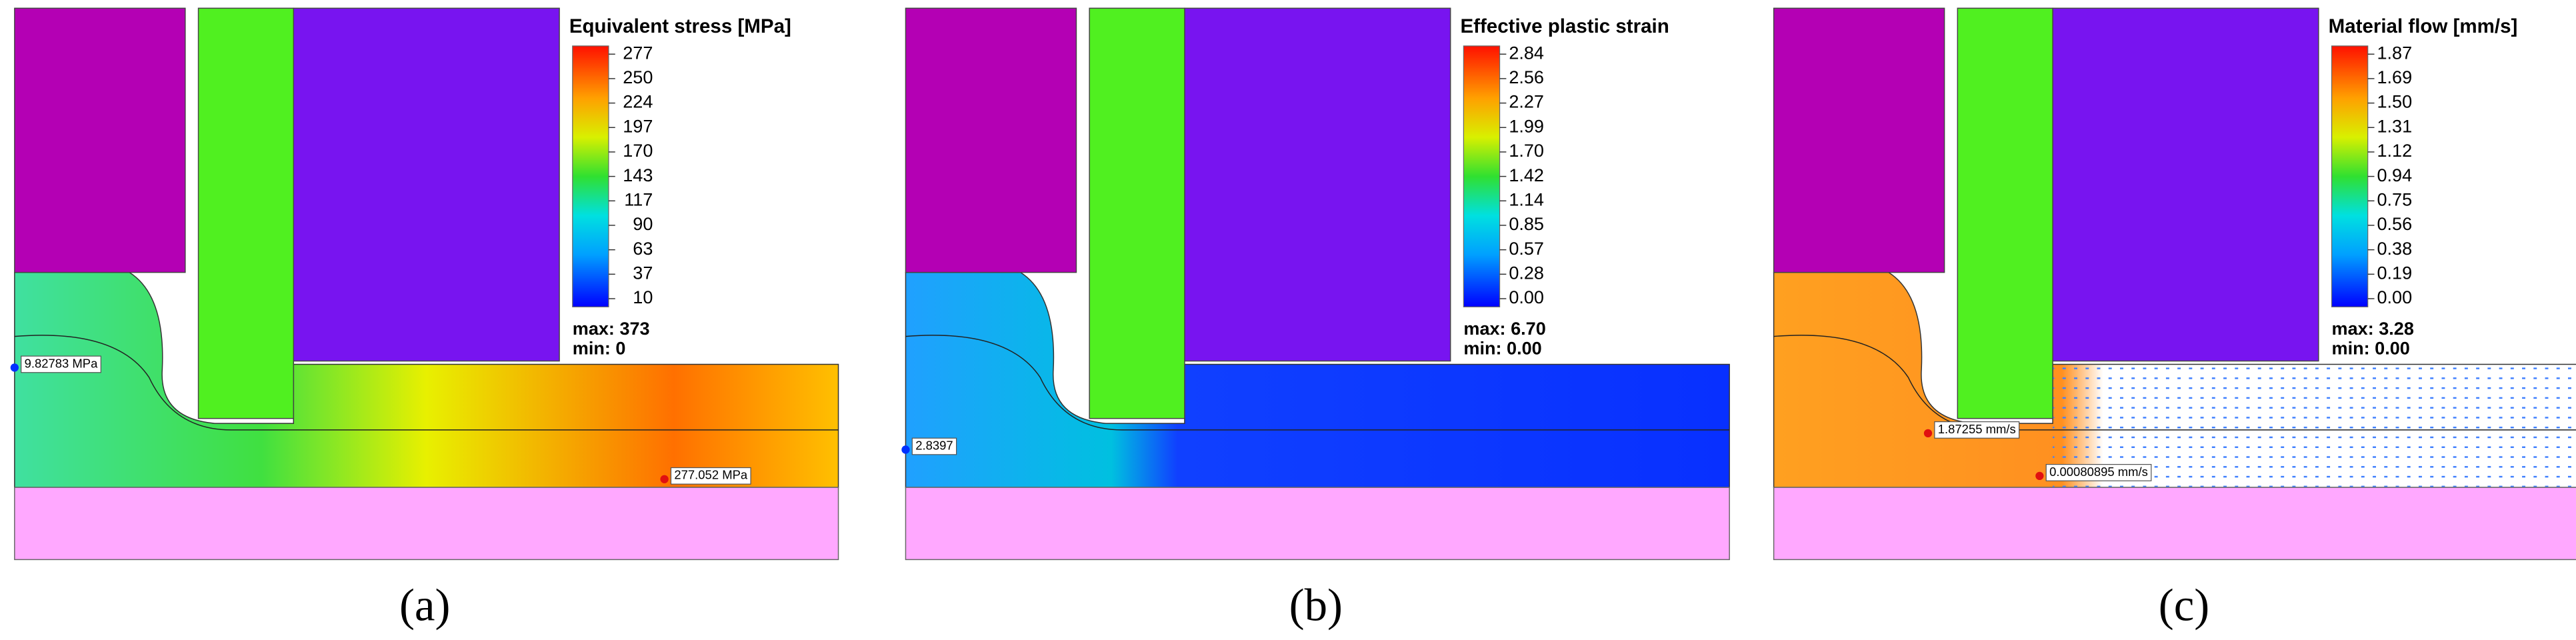 This screenshot has width=2576, height=640. I want to click on max-label: max: 373, so click(611, 328).